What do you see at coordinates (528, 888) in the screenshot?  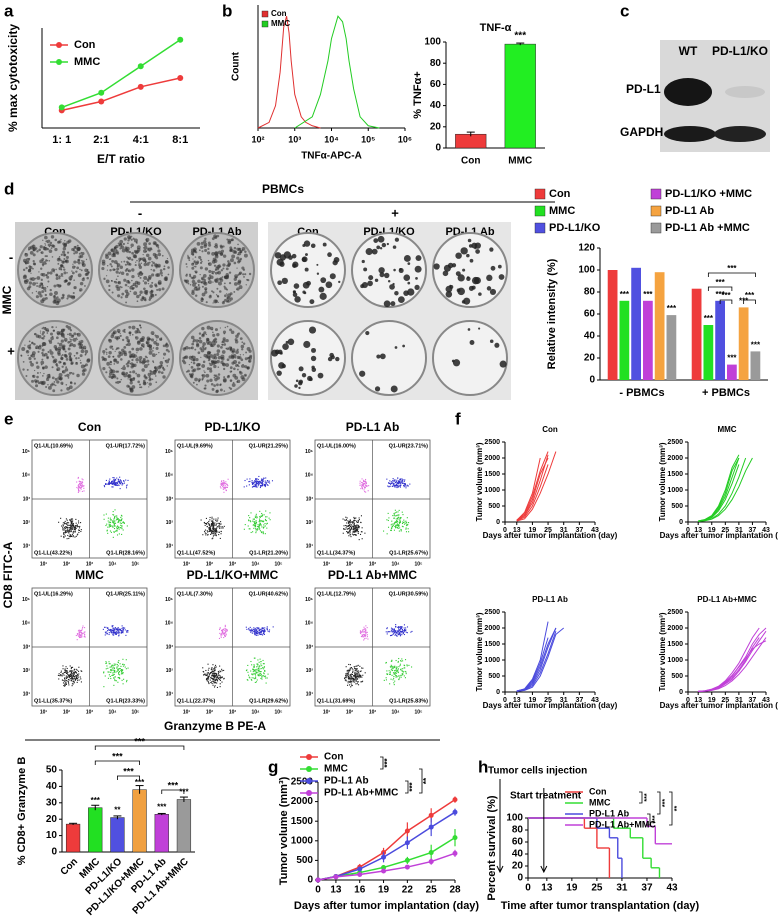 I see `x-tick-label: 0` at bounding box center [528, 888].